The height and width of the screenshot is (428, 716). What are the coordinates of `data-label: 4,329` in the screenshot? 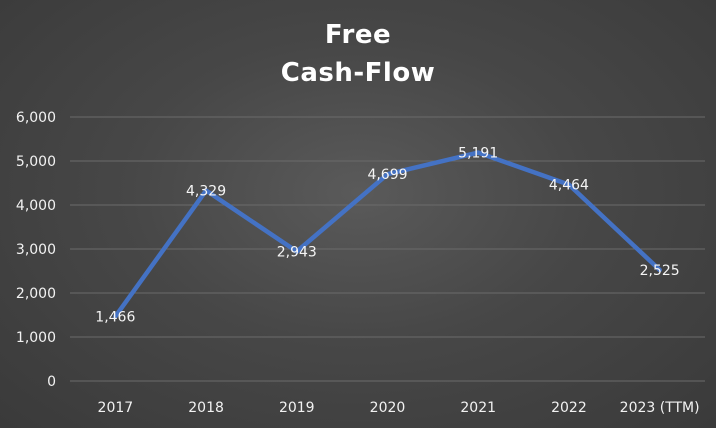 It's located at (206, 192).